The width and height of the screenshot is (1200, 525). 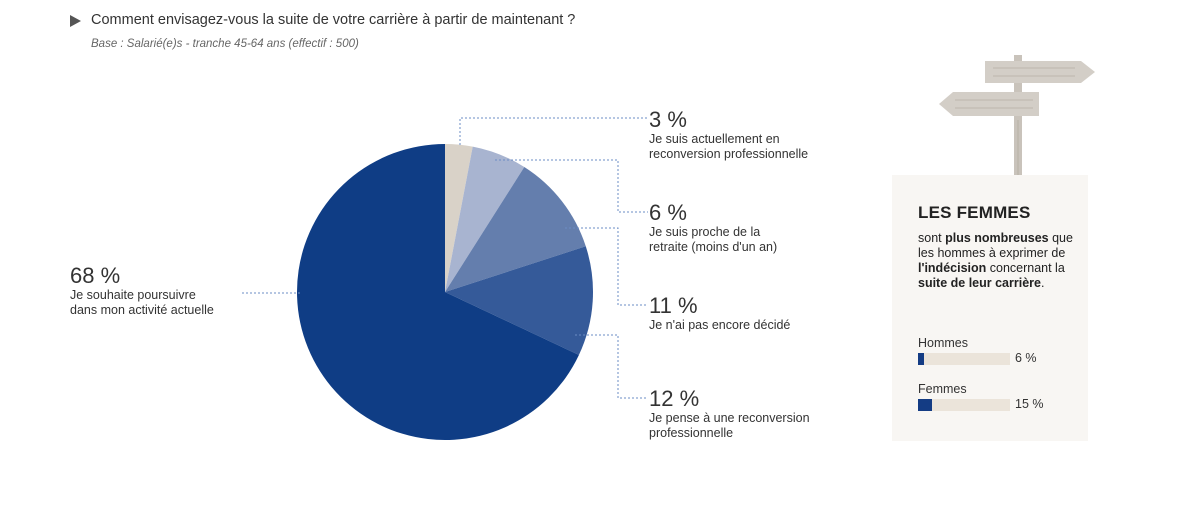 I want to click on hommes-bar-fill, so click(x=921, y=359).